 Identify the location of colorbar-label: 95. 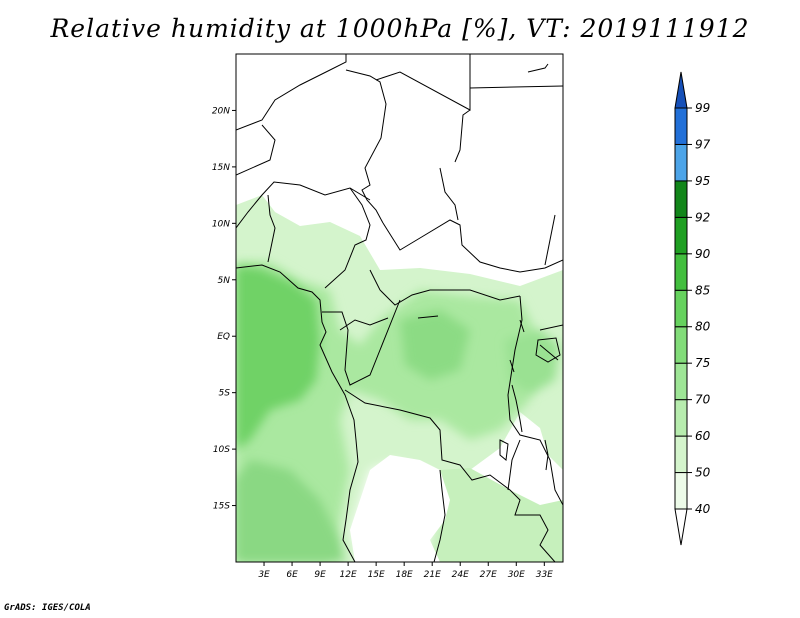
(702, 181).